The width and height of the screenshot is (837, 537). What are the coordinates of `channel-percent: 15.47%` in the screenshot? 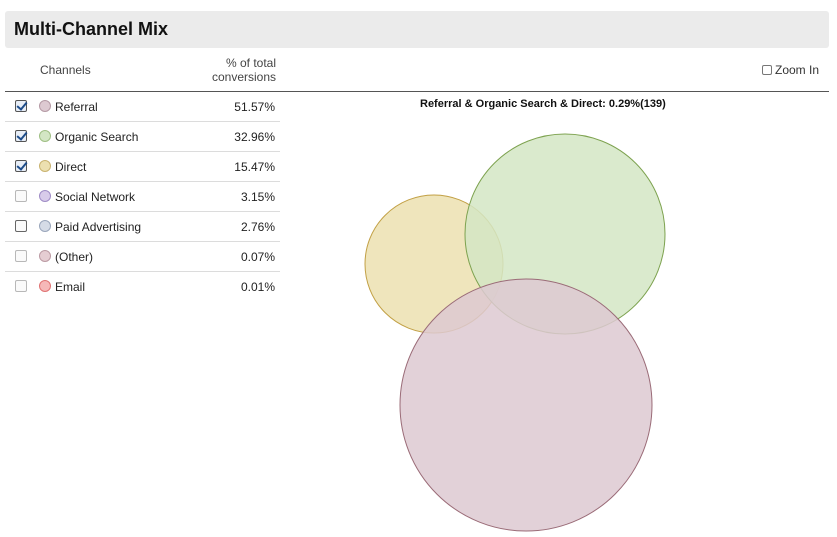 It's located at (254, 167).